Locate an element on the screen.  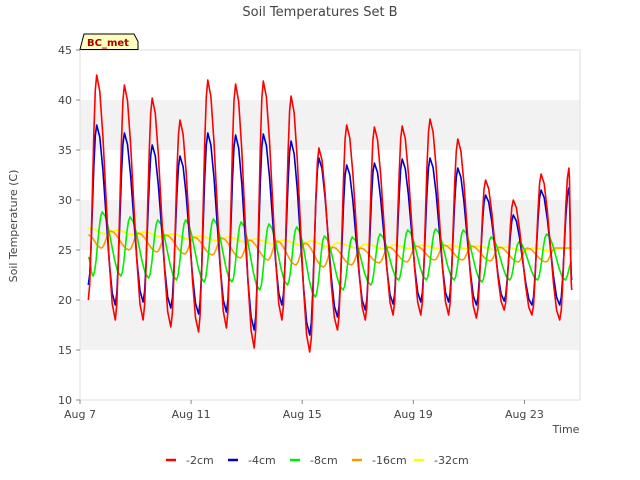
x-tick-label: Aug 23 is located at coordinates (524, 414).